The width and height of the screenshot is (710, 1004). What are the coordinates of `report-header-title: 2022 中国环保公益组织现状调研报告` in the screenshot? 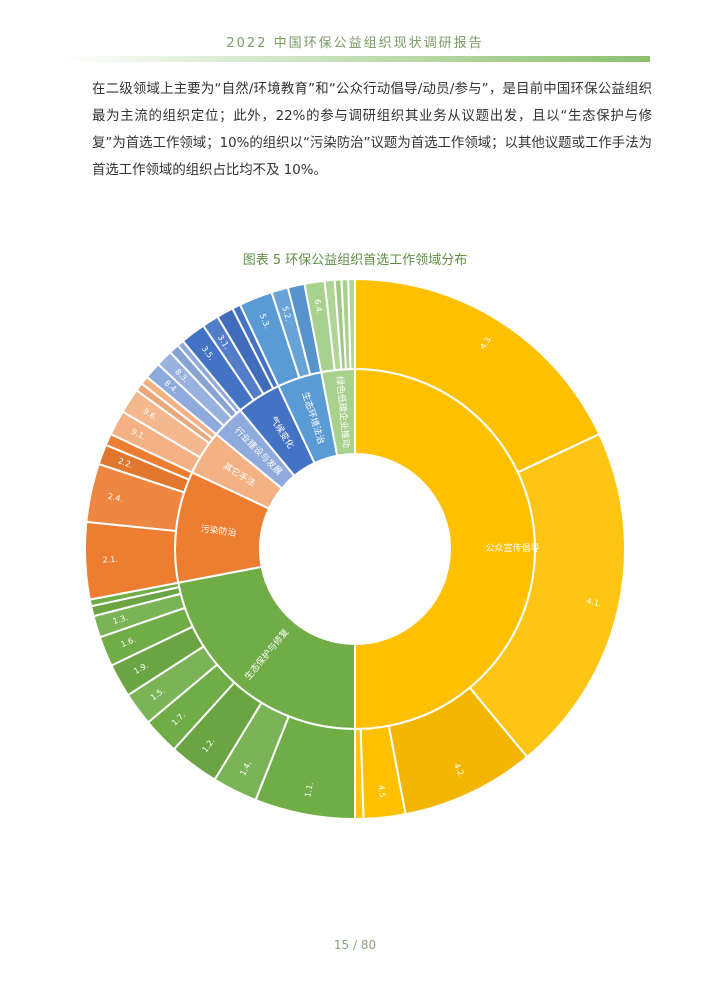 It's located at (355, 43).